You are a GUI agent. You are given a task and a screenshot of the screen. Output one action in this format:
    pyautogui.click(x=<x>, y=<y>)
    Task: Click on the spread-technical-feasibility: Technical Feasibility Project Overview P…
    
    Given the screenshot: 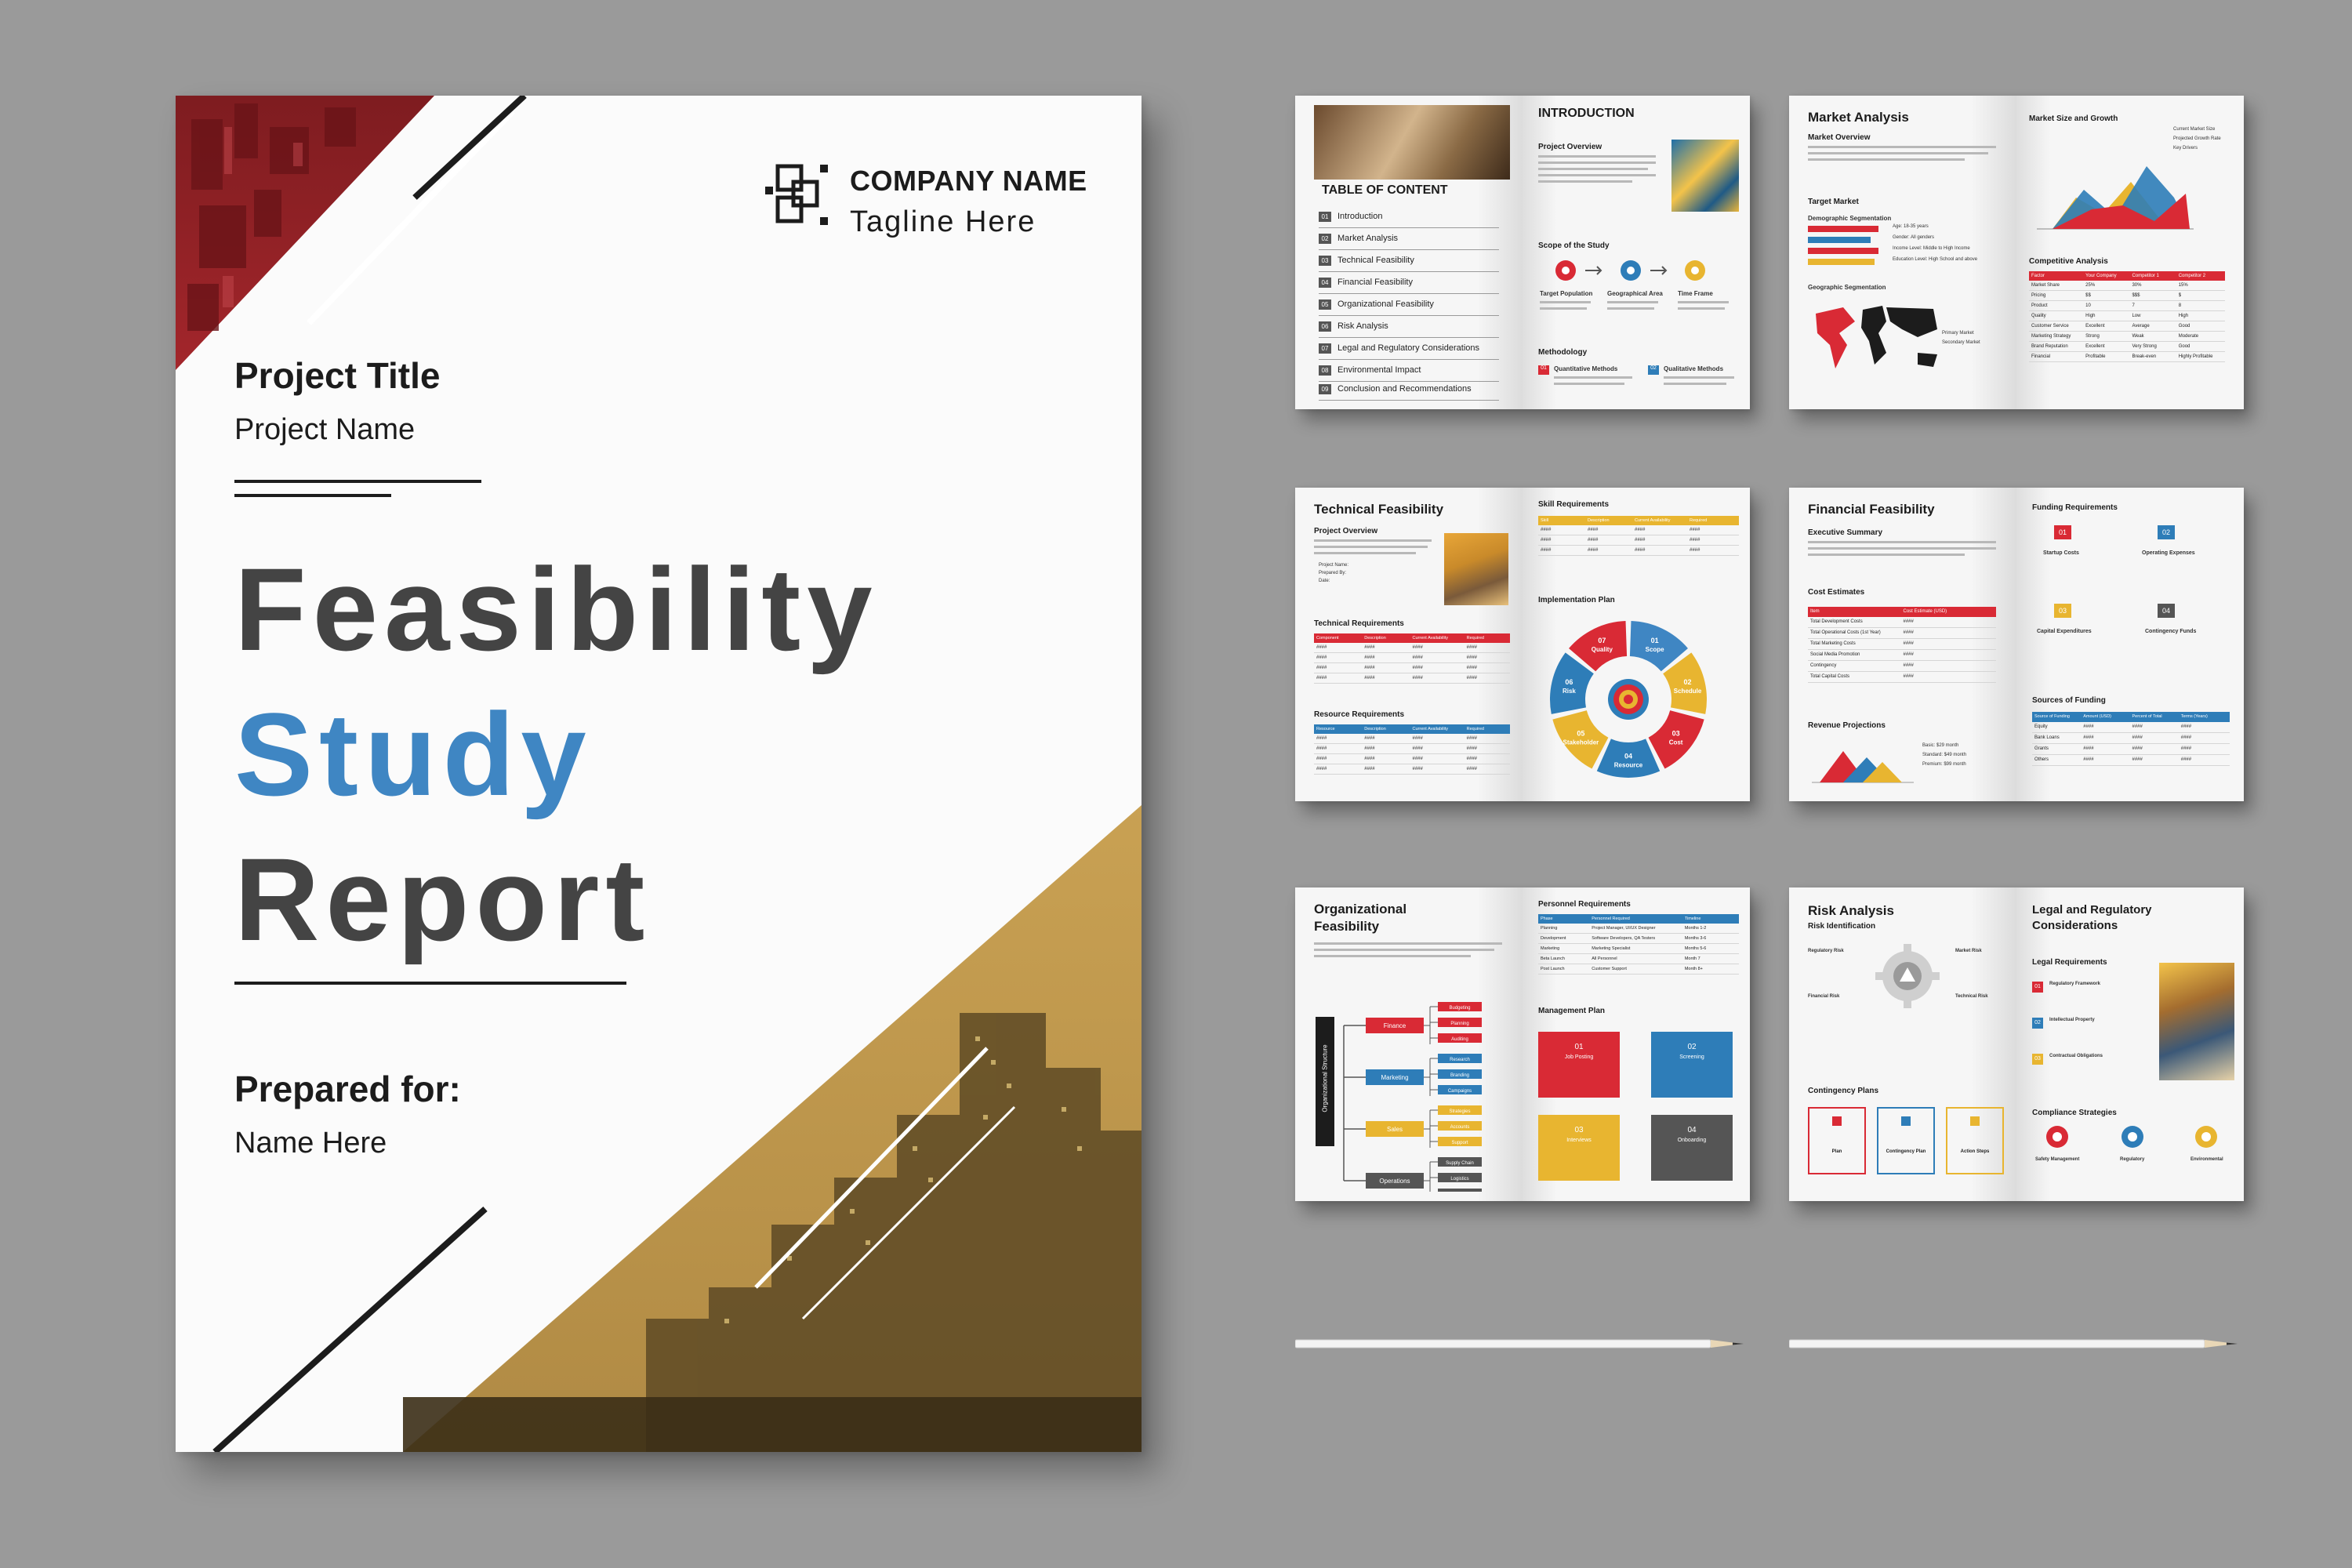 What is the action you would take?
    pyautogui.click(x=1522, y=644)
    